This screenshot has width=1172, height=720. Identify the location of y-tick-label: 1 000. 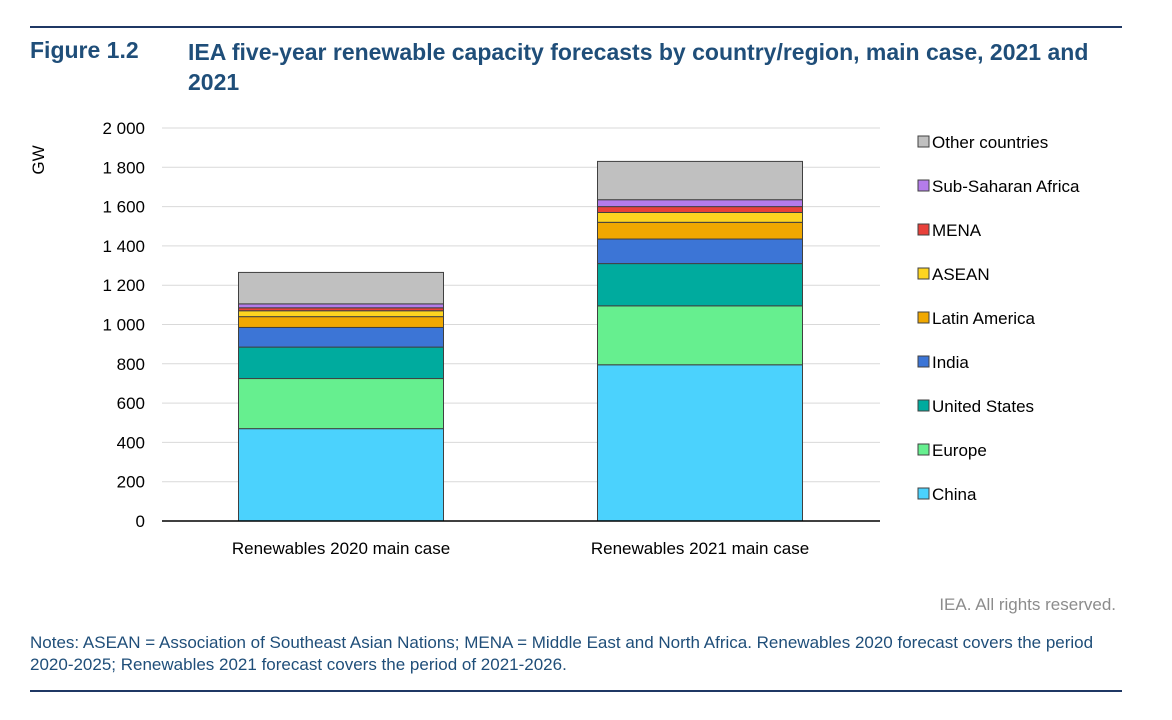
(123, 325).